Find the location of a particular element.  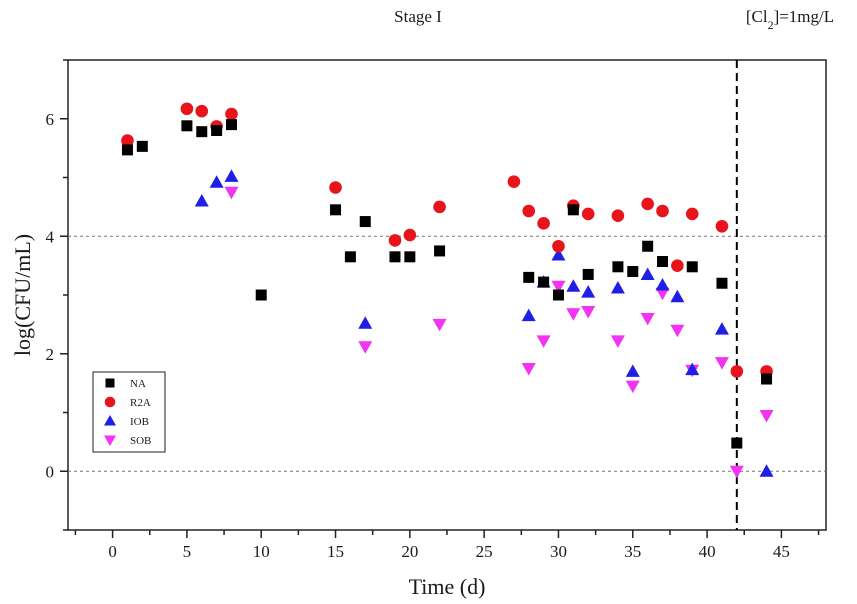

legend-marker-r2a is located at coordinates (110, 402).